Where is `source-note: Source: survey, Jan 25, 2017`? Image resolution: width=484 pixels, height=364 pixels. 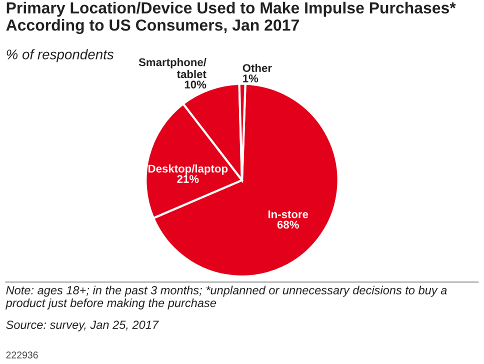
source-note: Source: survey, Jan 25, 2017 is located at coordinates (82, 326).